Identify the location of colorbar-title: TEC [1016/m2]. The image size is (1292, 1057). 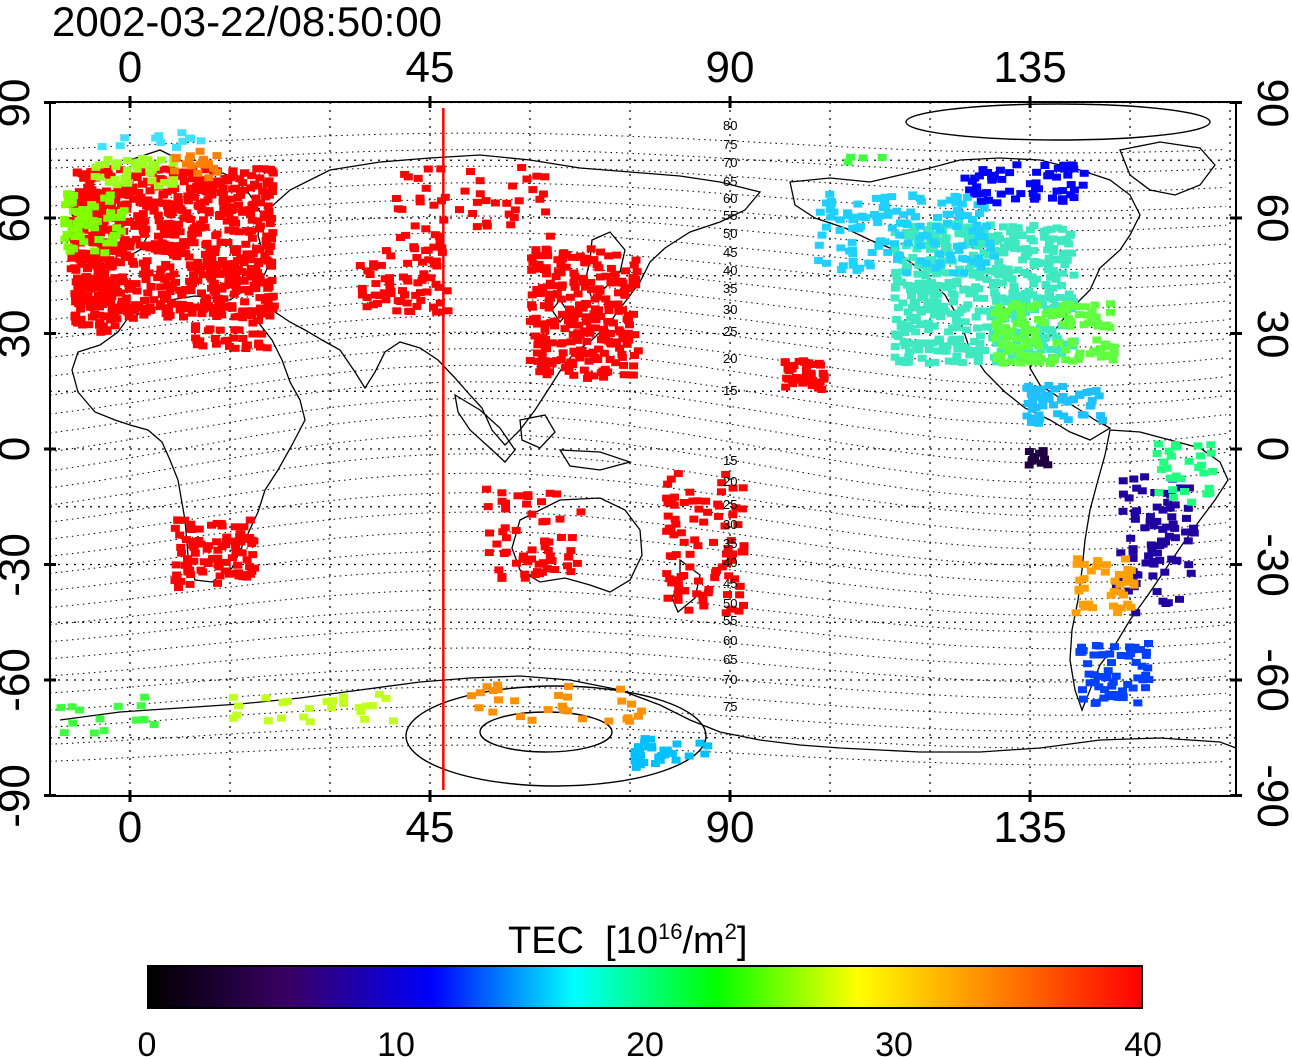
(627, 936).